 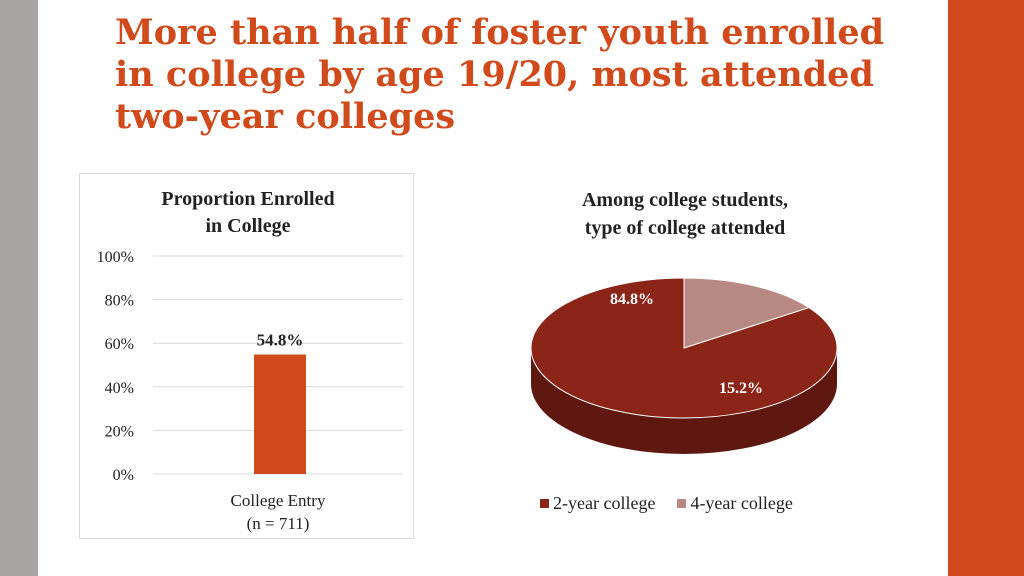 I want to click on y-tick-label: 60%, so click(x=119, y=344).